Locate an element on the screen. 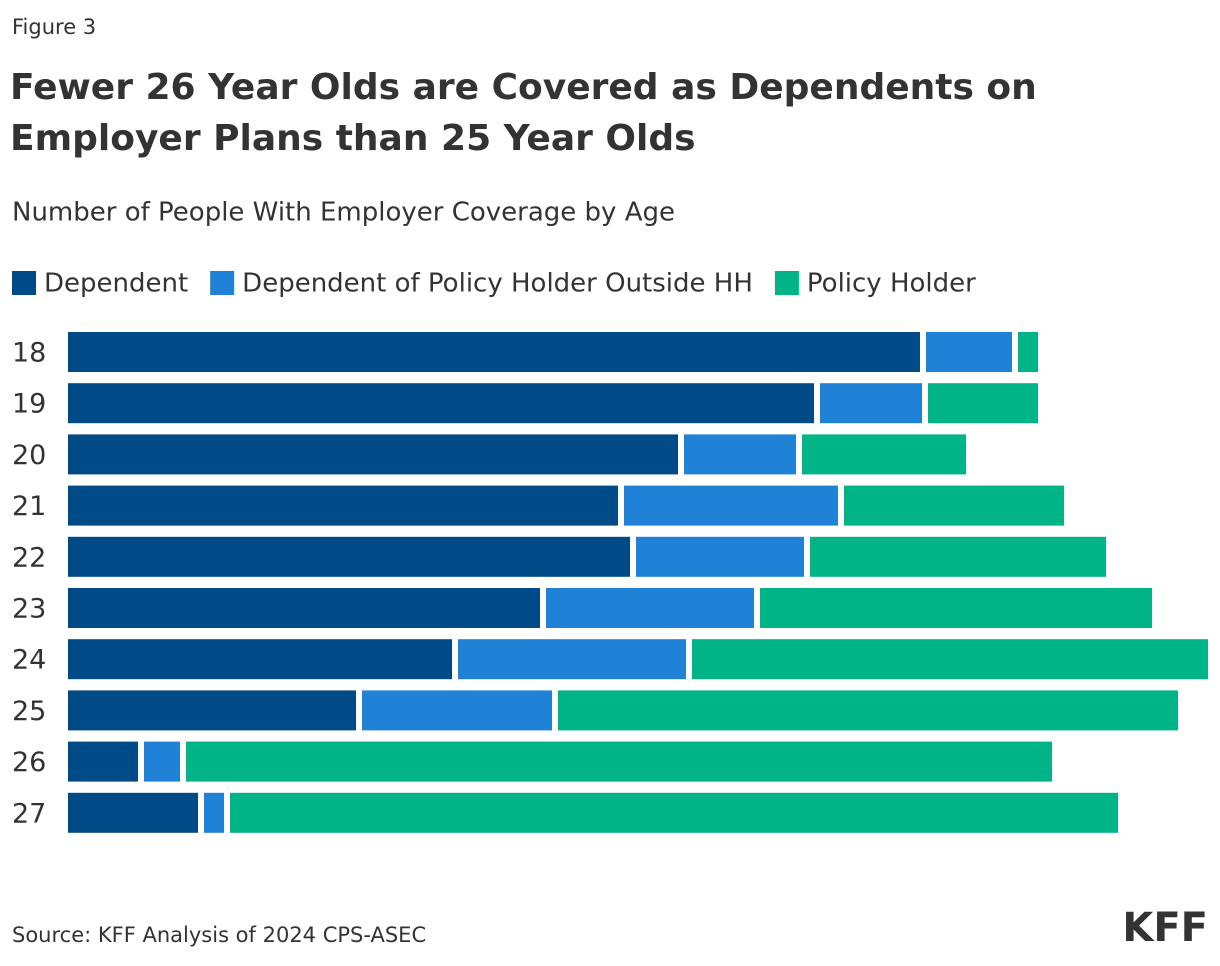 The height and width of the screenshot is (966, 1220). y-tick-label: 19 is located at coordinates (29, 404).